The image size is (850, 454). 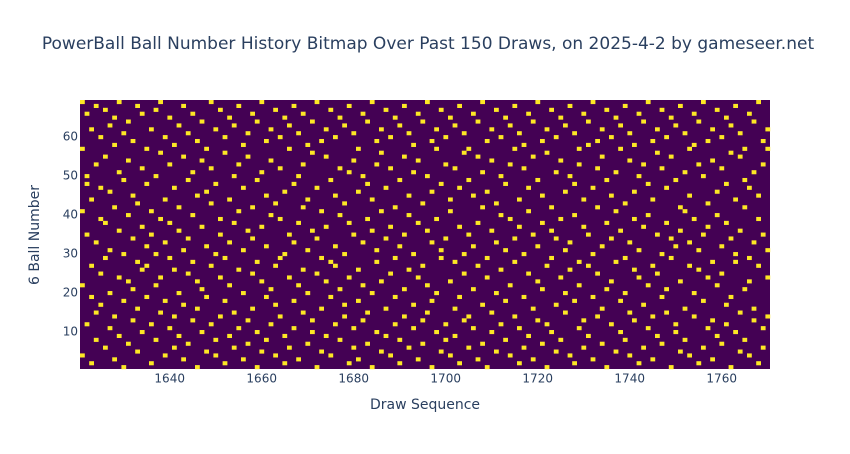 What do you see at coordinates (537, 379) in the screenshot?
I see `x-tick-label: 1720` at bounding box center [537, 379].